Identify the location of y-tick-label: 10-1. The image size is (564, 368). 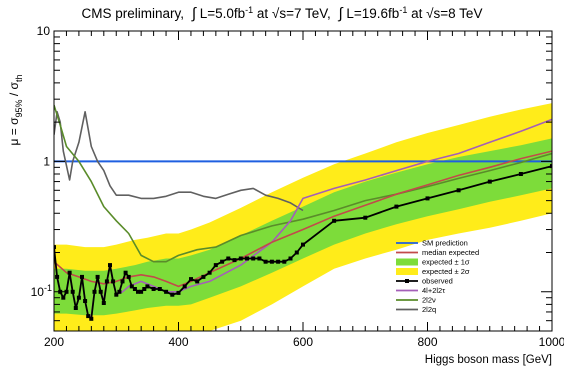
(41, 291).